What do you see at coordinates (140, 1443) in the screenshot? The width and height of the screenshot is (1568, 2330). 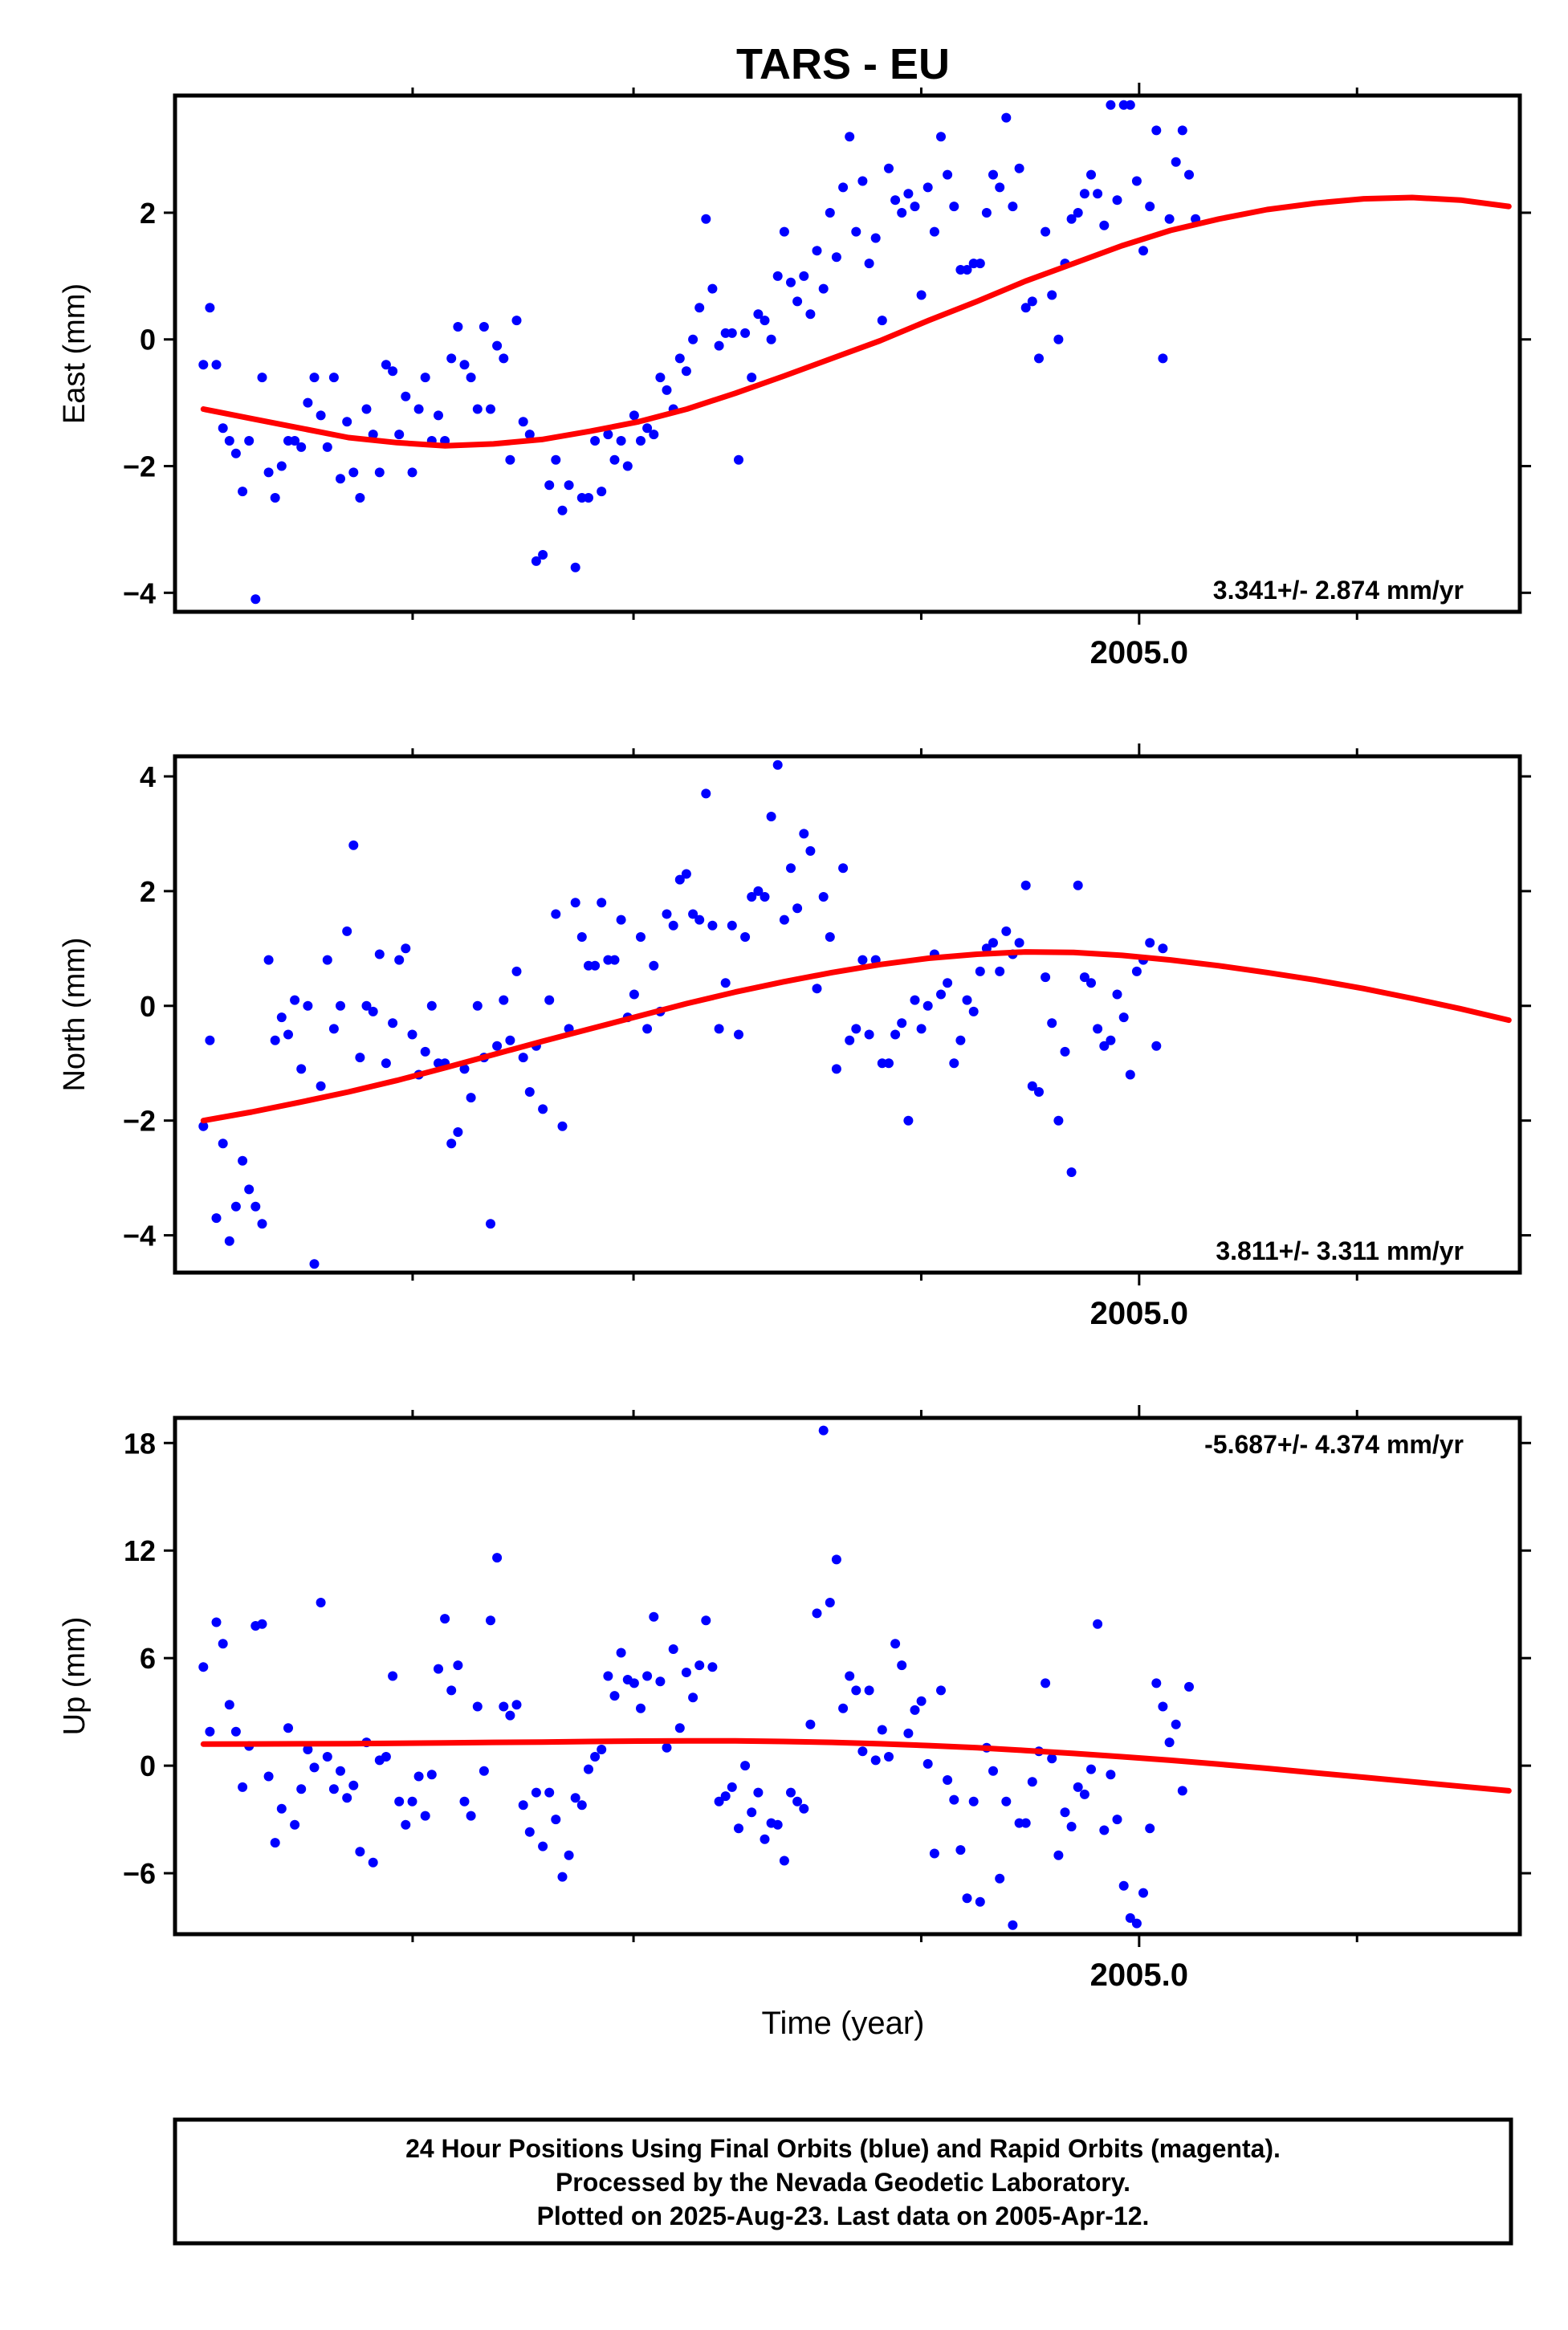 I see `up-y-tick-label: 18` at bounding box center [140, 1443].